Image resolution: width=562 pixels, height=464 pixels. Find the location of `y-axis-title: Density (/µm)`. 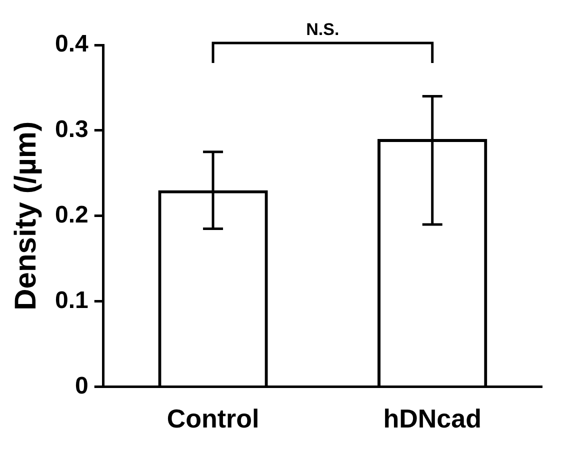

y-axis-title: Density (/µm) is located at coordinates (25, 215).